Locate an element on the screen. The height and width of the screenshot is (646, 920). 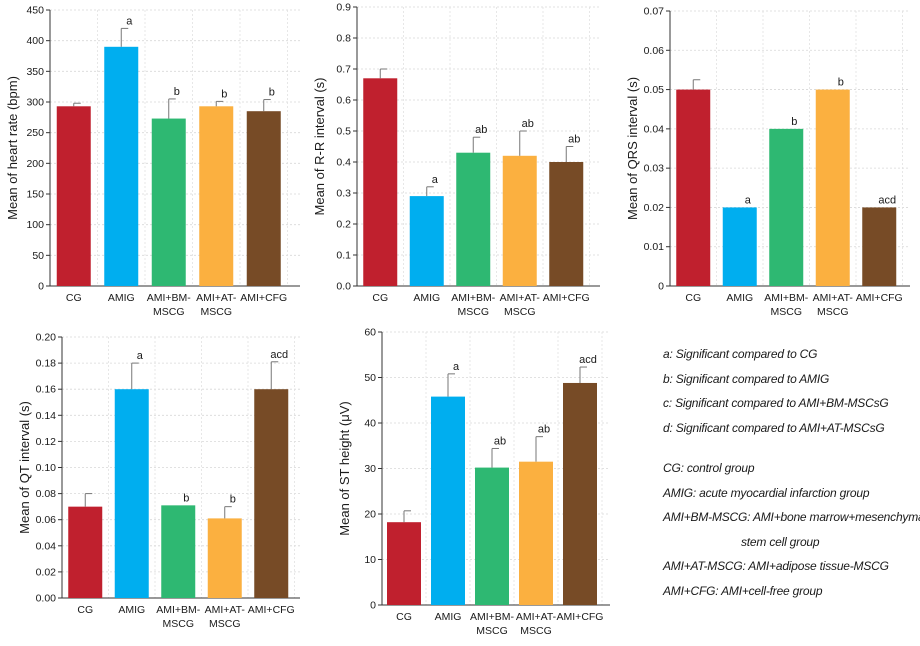
y-tick-label: 30 is located at coordinates (370, 469).